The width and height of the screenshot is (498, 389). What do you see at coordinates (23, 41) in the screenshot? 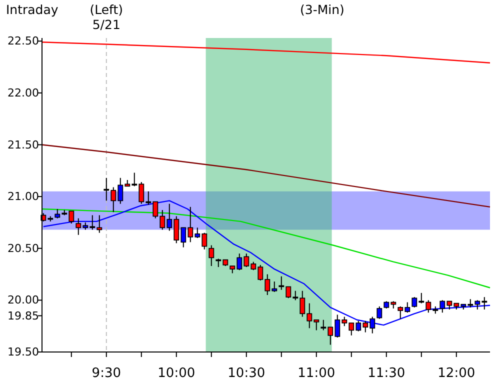
I see `y-tick-label: 22.50` at bounding box center [23, 41].